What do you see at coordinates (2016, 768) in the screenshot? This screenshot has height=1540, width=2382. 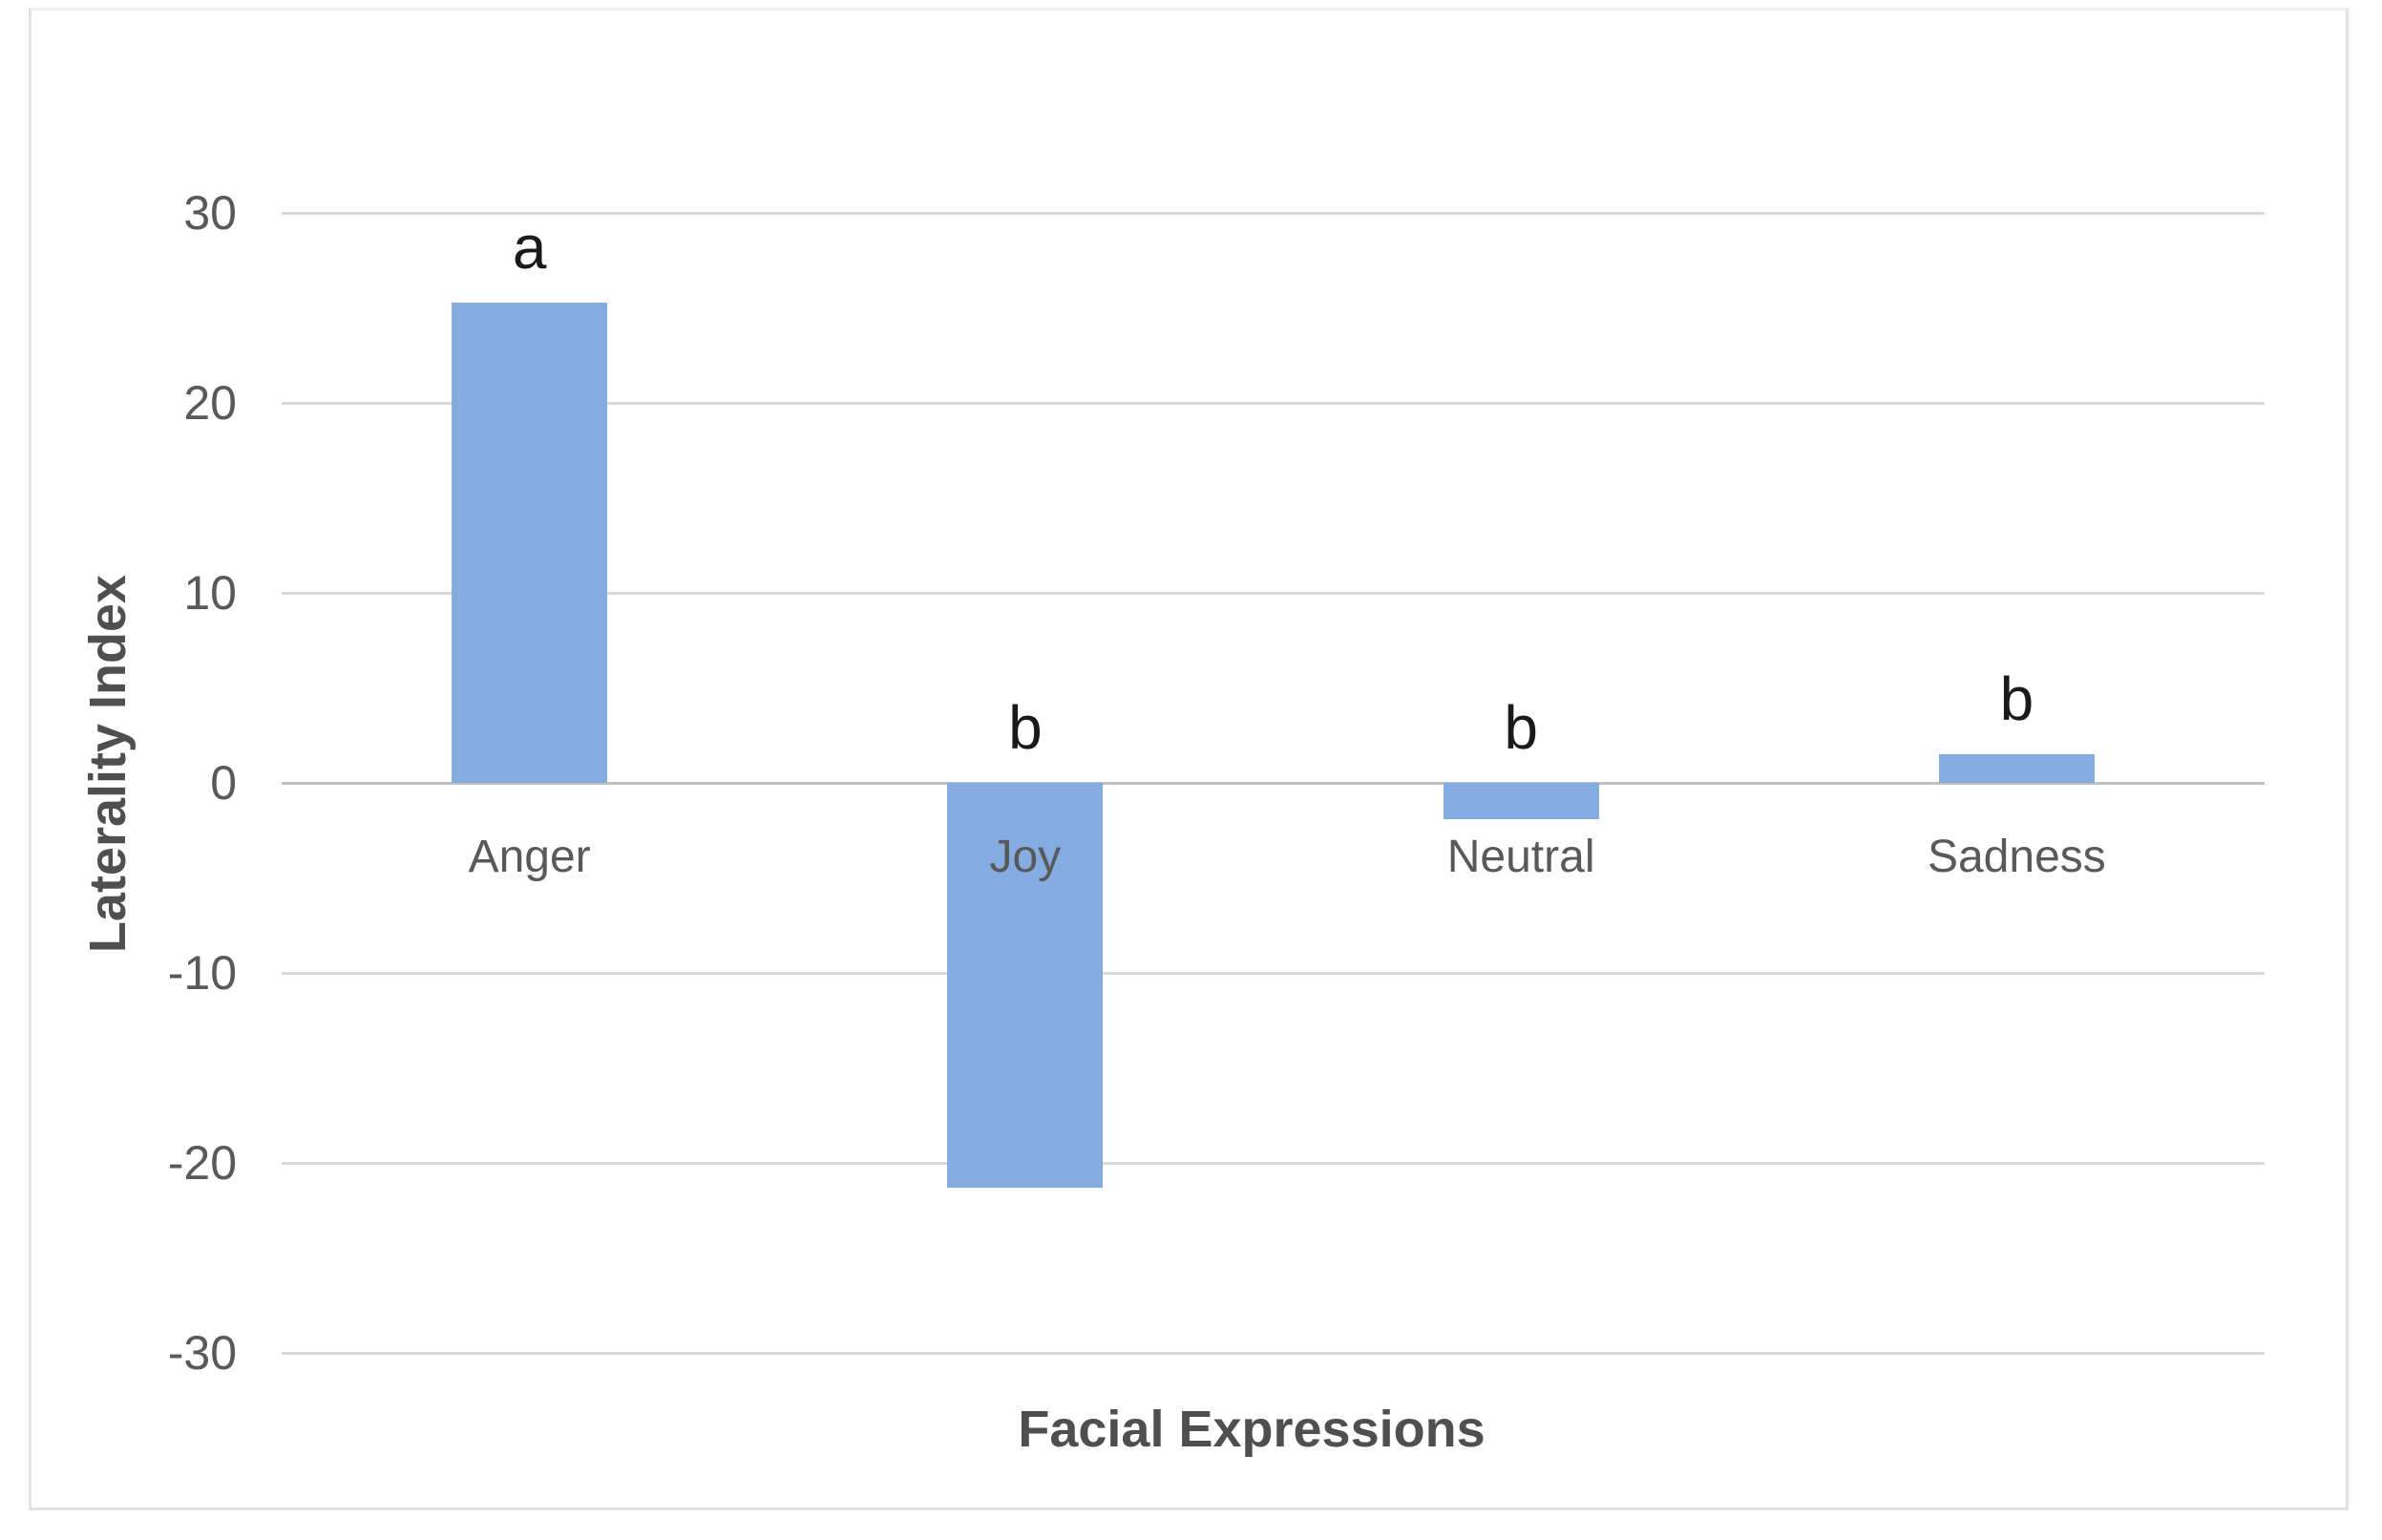 I see `bar-sadness` at bounding box center [2016, 768].